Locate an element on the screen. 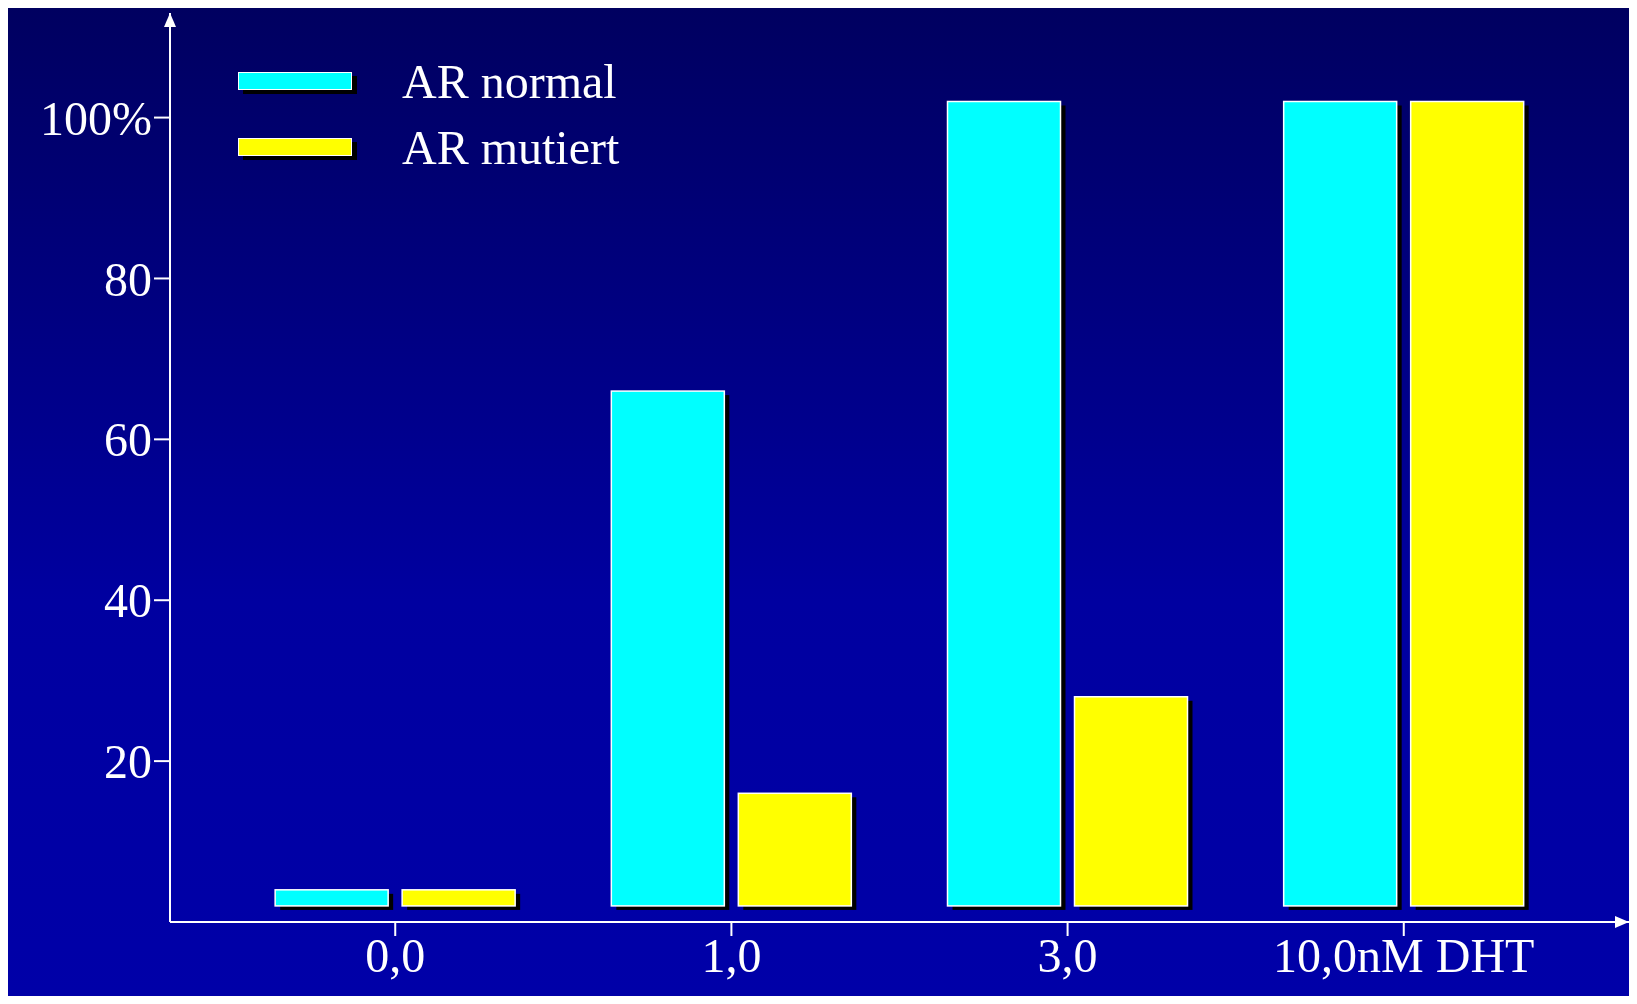 The width and height of the screenshot is (1637, 1004). legend-label: AR mutiert is located at coordinates (511, 147).